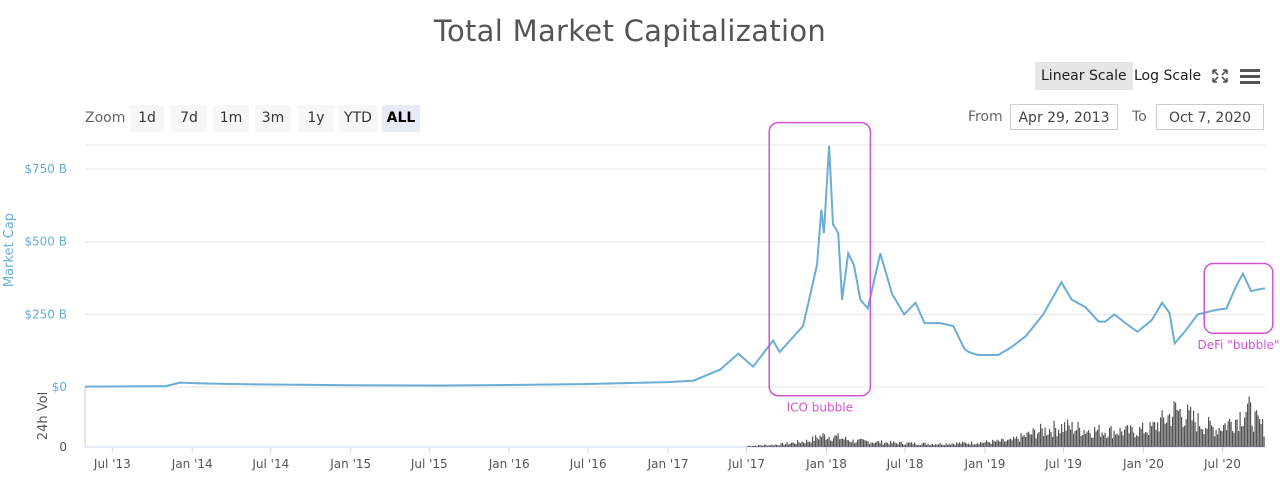 This screenshot has height=478, width=1280. What do you see at coordinates (1063, 464) in the screenshot?
I see `x-tick-label: Jul '19` at bounding box center [1063, 464].